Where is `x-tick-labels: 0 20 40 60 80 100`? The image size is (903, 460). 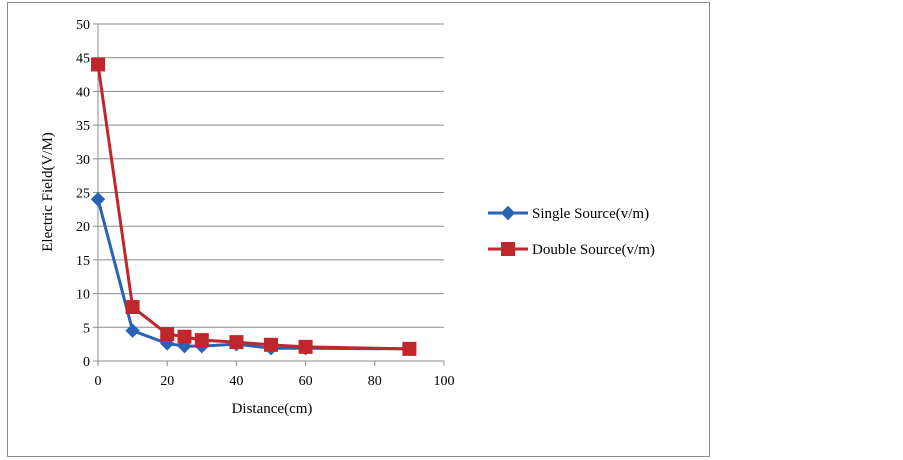 x-tick-labels: 0 20 40 60 80 100 is located at coordinates (275, 381).